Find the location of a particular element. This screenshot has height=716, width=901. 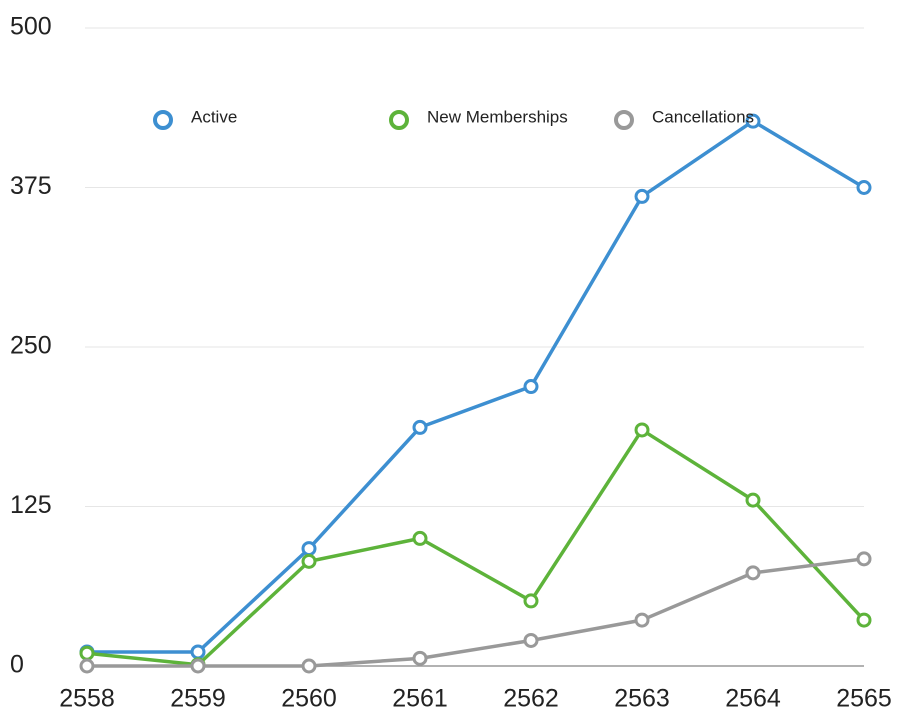

y-tick-label: 500 is located at coordinates (31, 27).